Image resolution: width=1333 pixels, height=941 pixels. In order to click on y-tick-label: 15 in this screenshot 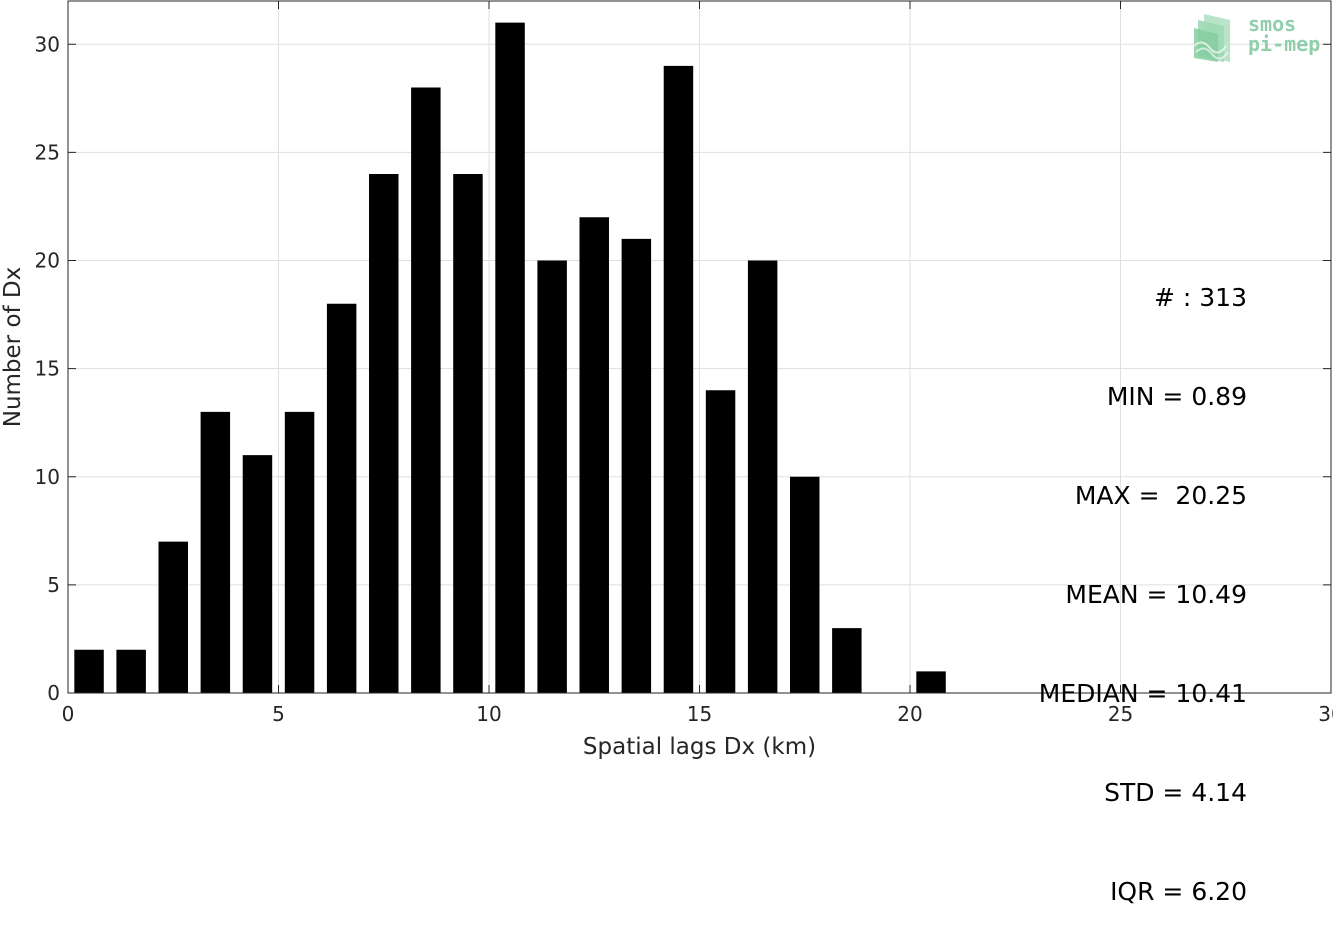, I will do `click(47, 369)`.